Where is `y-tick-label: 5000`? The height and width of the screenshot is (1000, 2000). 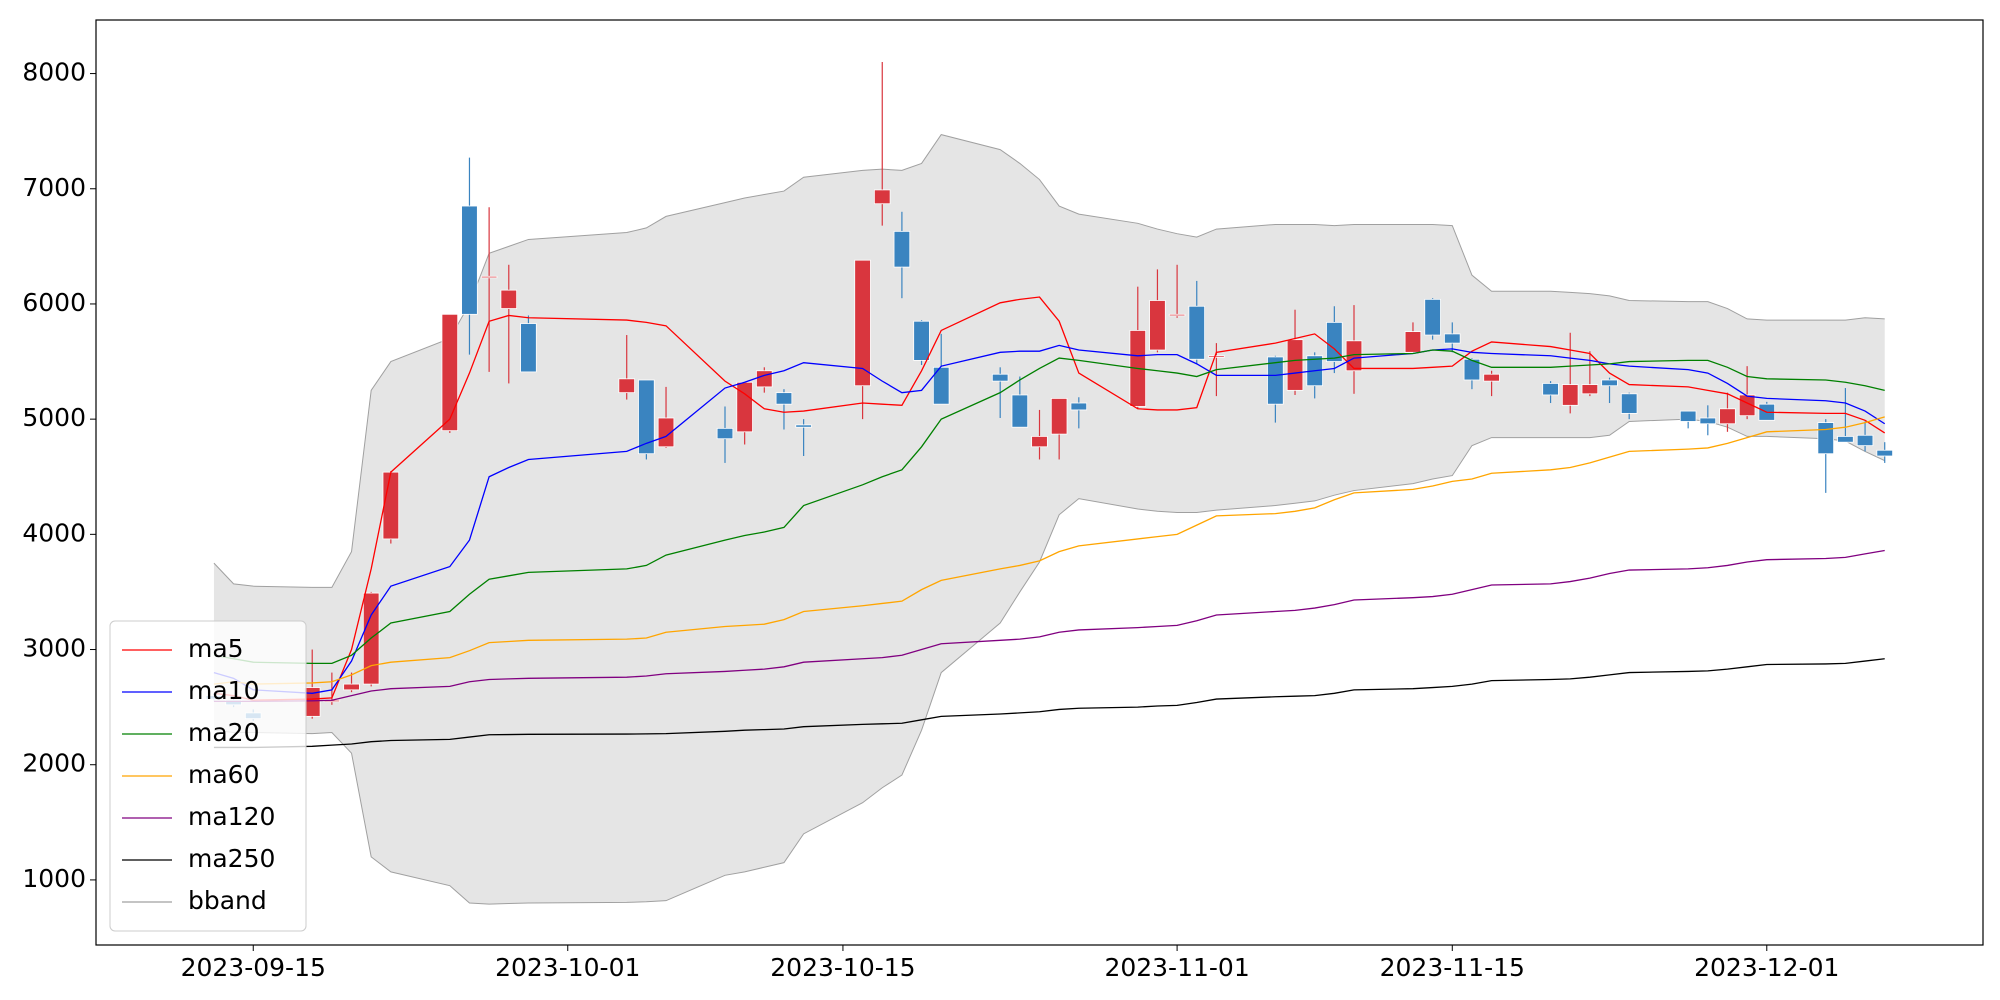 y-tick-label: 5000 is located at coordinates (54, 417).